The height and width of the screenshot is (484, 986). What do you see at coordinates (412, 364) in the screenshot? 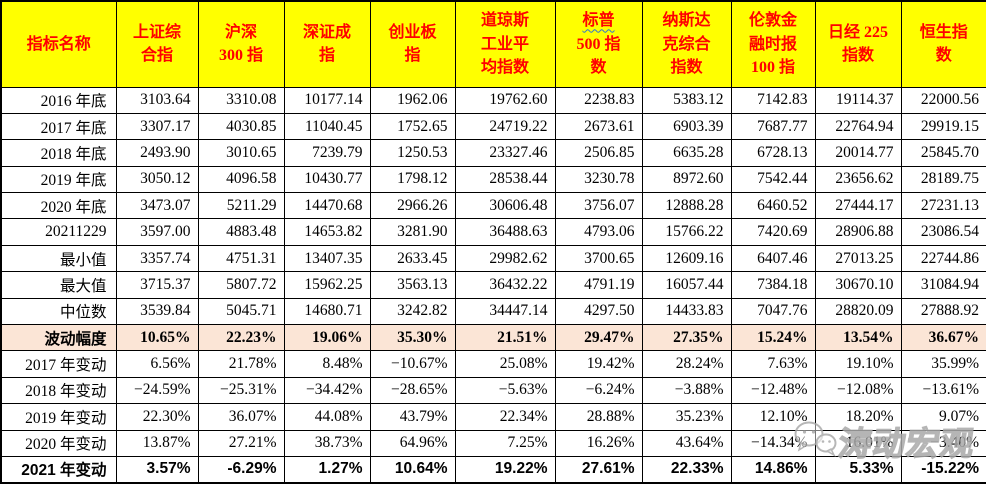
I see `cell-chinext: −10.67%` at bounding box center [412, 364].